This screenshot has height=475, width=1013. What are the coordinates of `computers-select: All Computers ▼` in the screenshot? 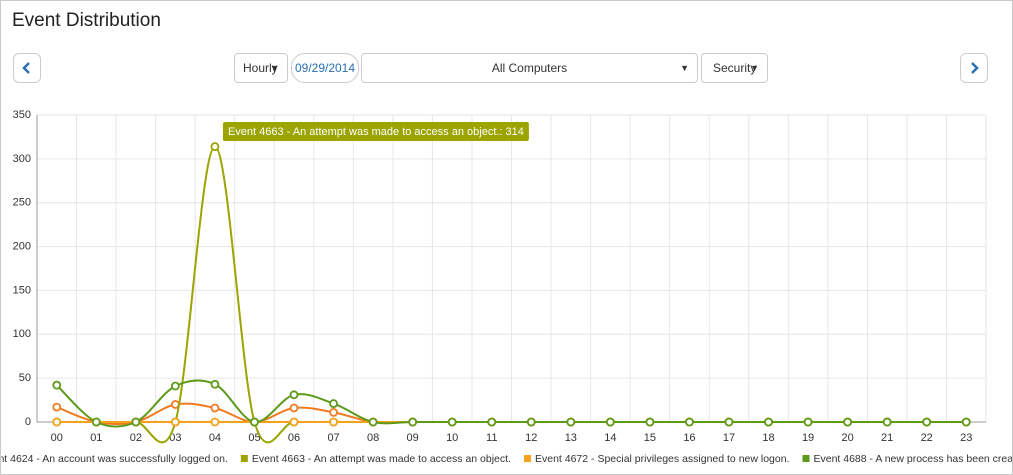 It's located at (529, 68).